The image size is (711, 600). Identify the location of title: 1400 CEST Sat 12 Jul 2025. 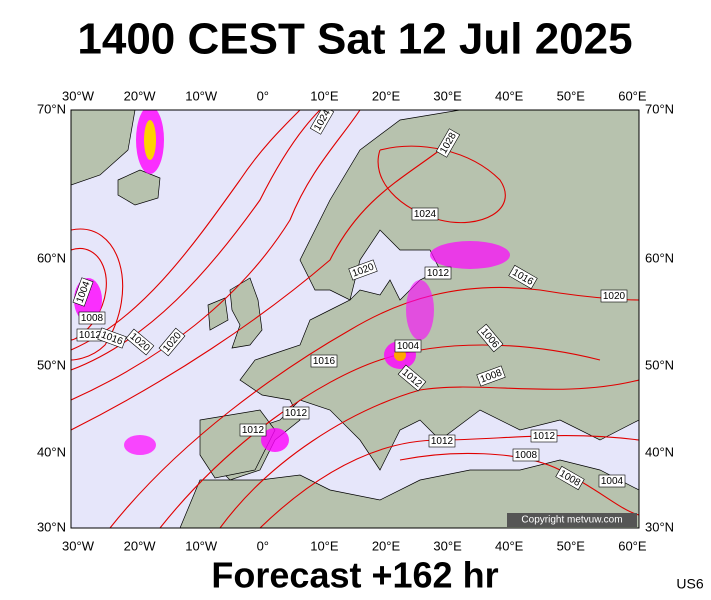
(354, 39).